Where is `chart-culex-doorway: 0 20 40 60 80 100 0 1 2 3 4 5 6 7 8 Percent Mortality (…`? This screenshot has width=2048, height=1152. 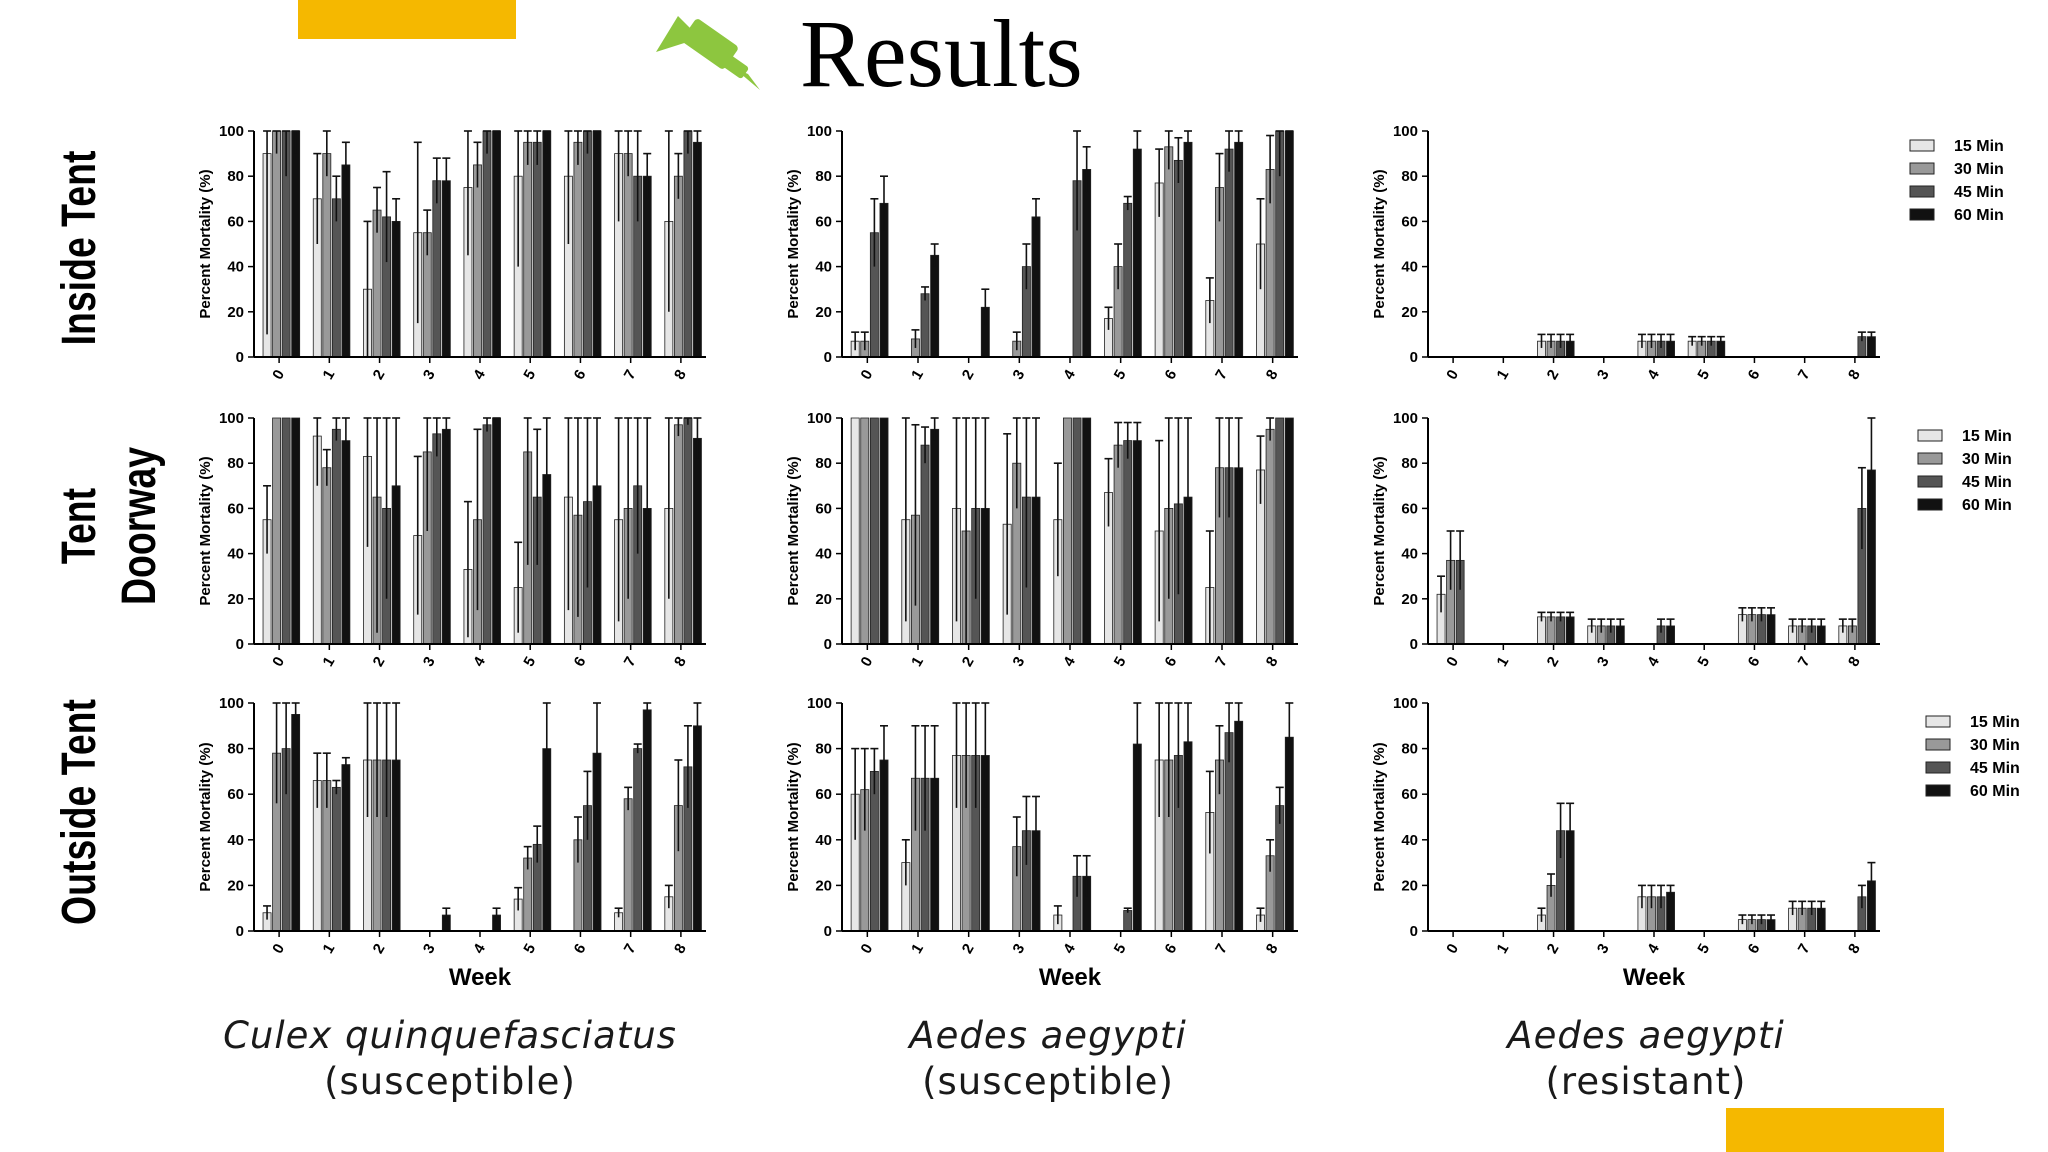
chart-culex-doorway: 0 20 40 60 80 100 0 1 2 3 4 5 6 7 8 Percent Mortality (… is located at coordinates (451, 540).